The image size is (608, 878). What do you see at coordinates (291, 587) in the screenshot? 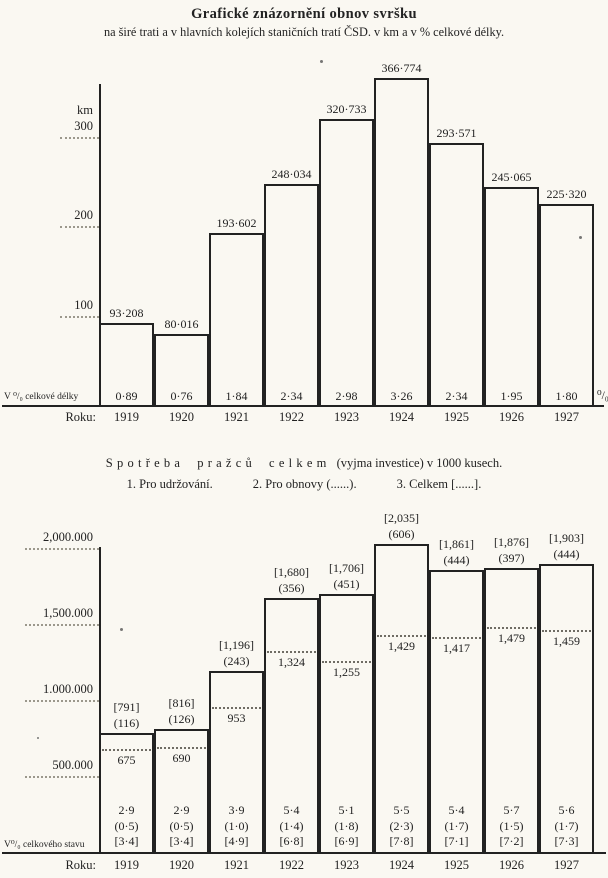
I see `renewals-label: (356)` at bounding box center [291, 587].